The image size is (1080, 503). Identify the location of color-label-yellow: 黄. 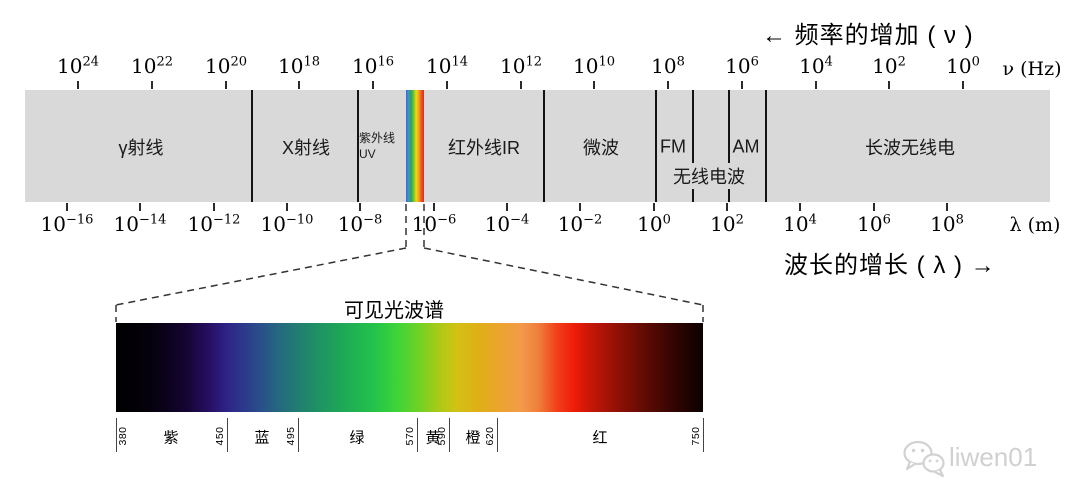
(433, 438).